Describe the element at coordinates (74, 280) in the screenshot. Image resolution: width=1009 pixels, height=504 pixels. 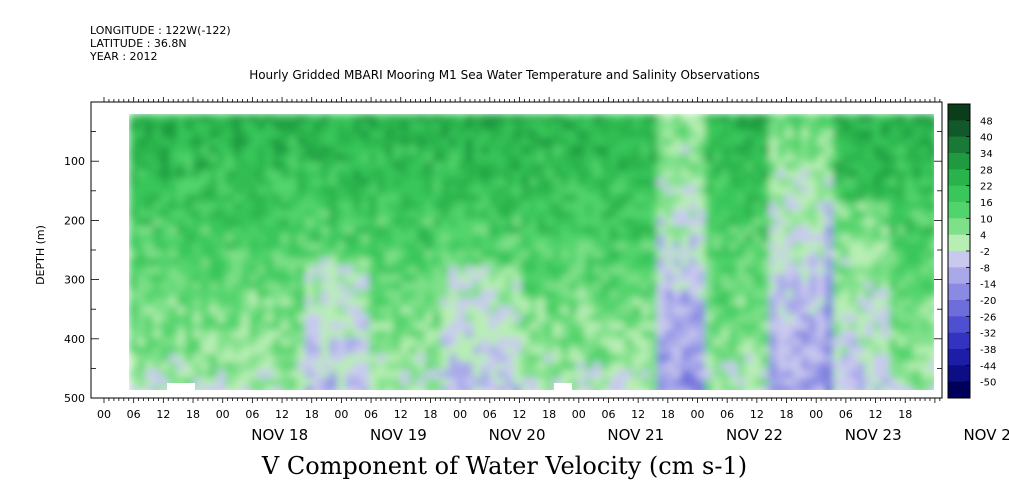
I see `y-tick-label: 300` at that location.